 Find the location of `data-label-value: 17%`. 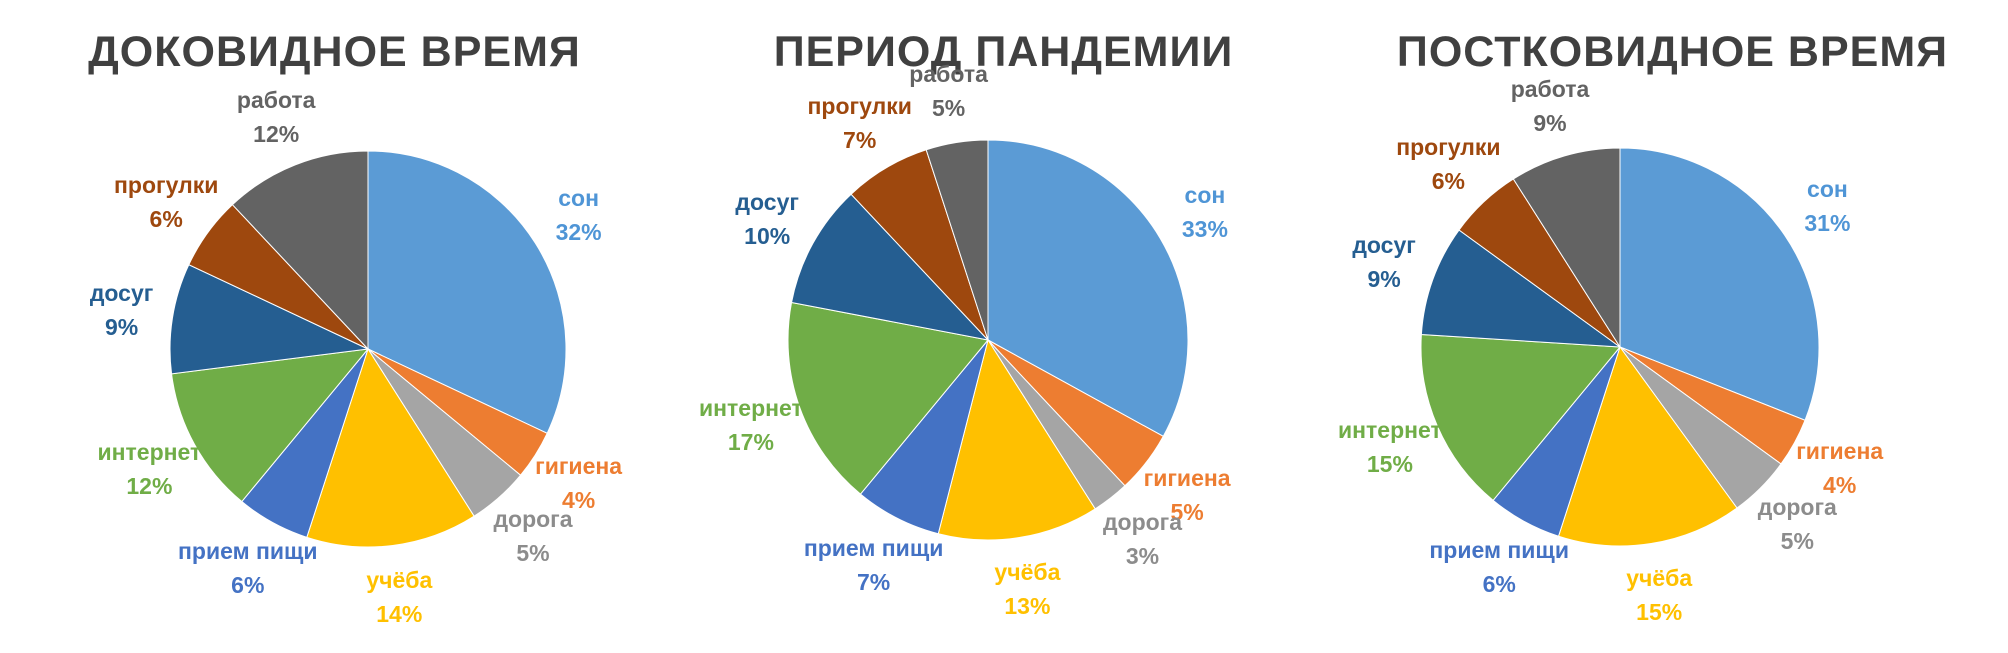

data-label-value: 17% is located at coordinates (750, 442).